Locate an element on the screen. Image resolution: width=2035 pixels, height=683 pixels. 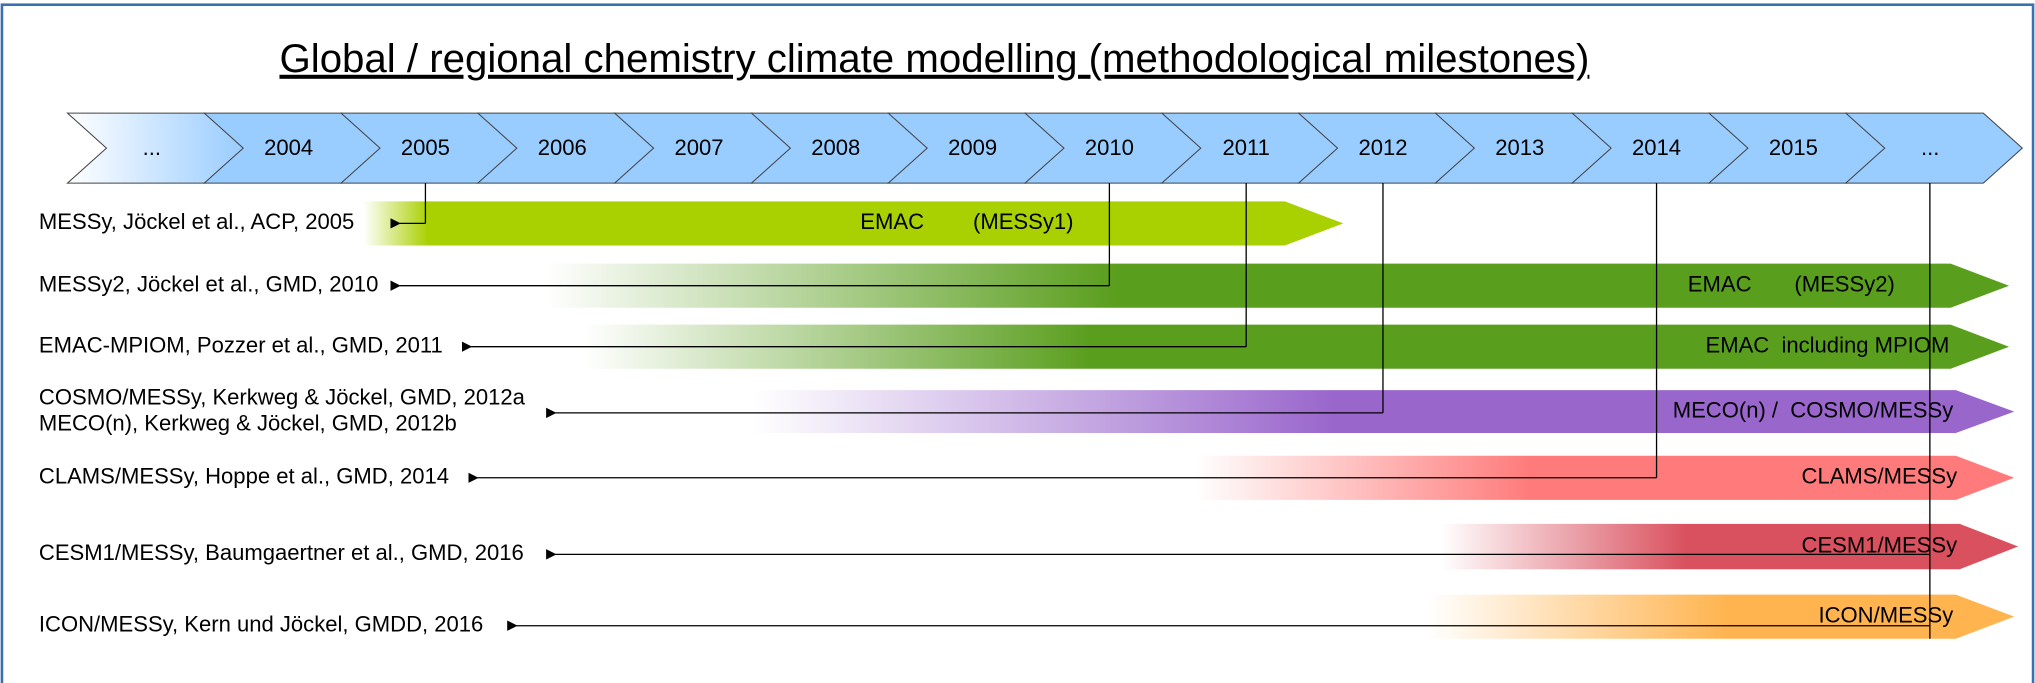
year-label: 2006 is located at coordinates (562, 147).